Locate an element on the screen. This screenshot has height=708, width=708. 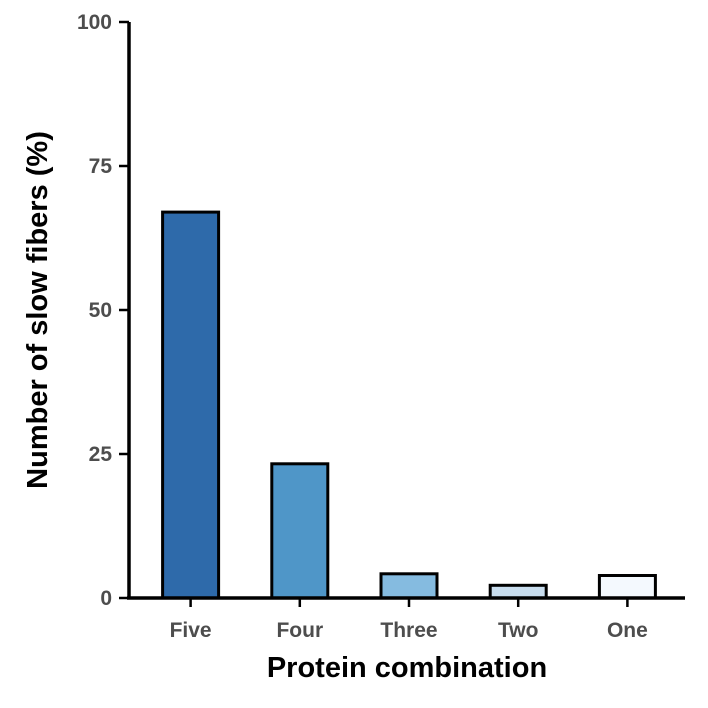
bar-three is located at coordinates (409, 586).